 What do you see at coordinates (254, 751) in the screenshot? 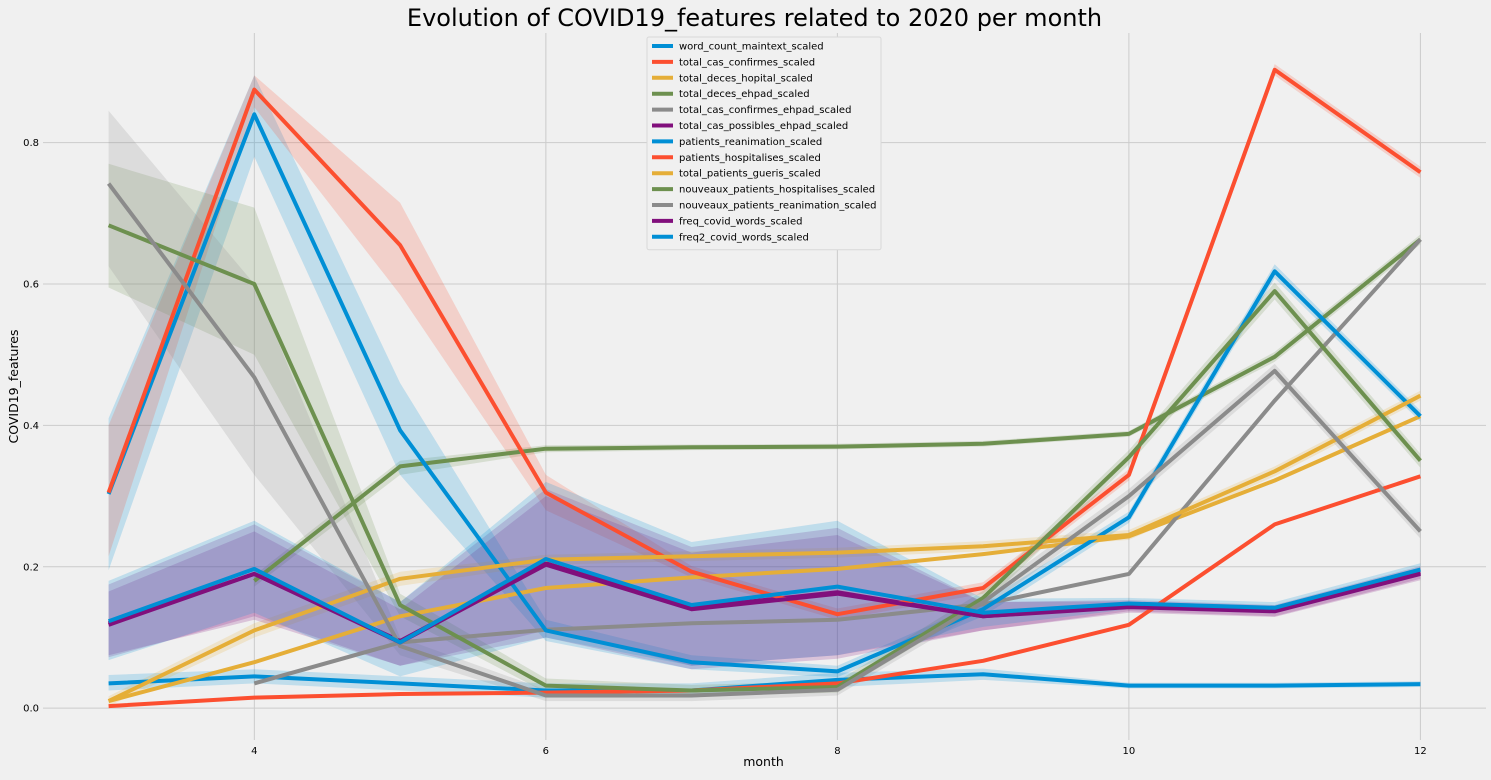
I see `x-tick-label: 4` at bounding box center [254, 751].